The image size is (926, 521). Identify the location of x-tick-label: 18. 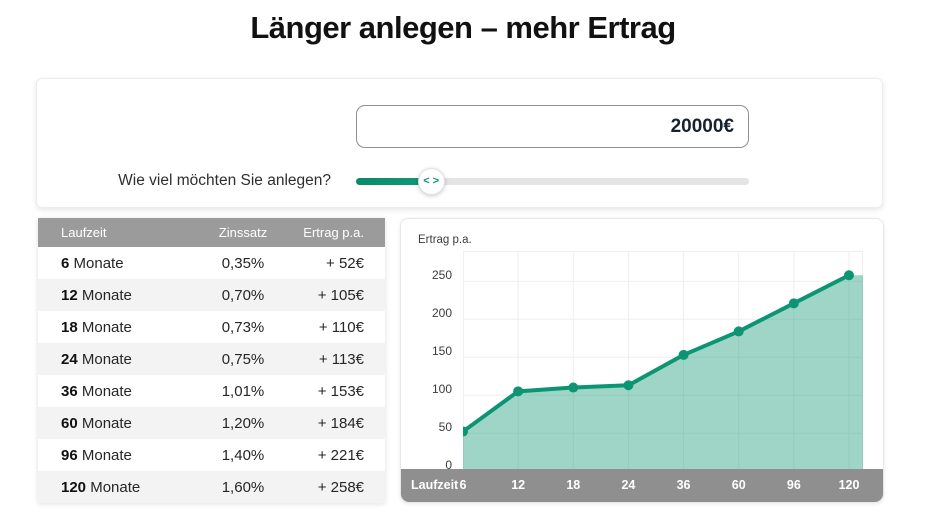
(573, 485).